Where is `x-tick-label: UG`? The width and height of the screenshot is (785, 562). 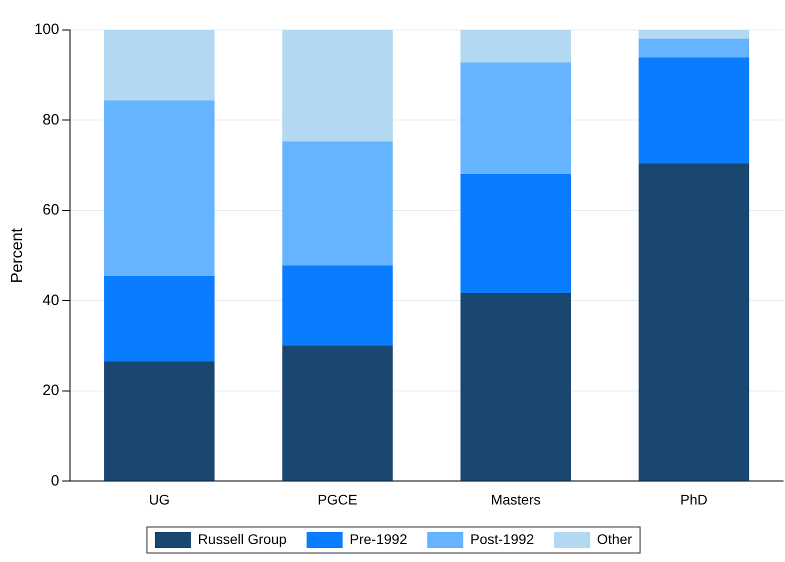 x-tick-label: UG is located at coordinates (159, 499).